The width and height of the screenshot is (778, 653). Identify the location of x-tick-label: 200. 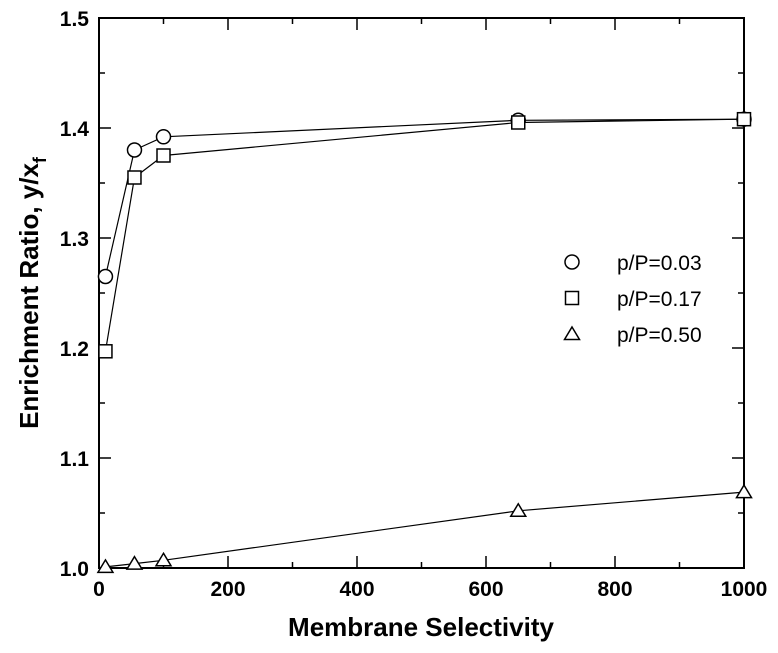
(227, 589).